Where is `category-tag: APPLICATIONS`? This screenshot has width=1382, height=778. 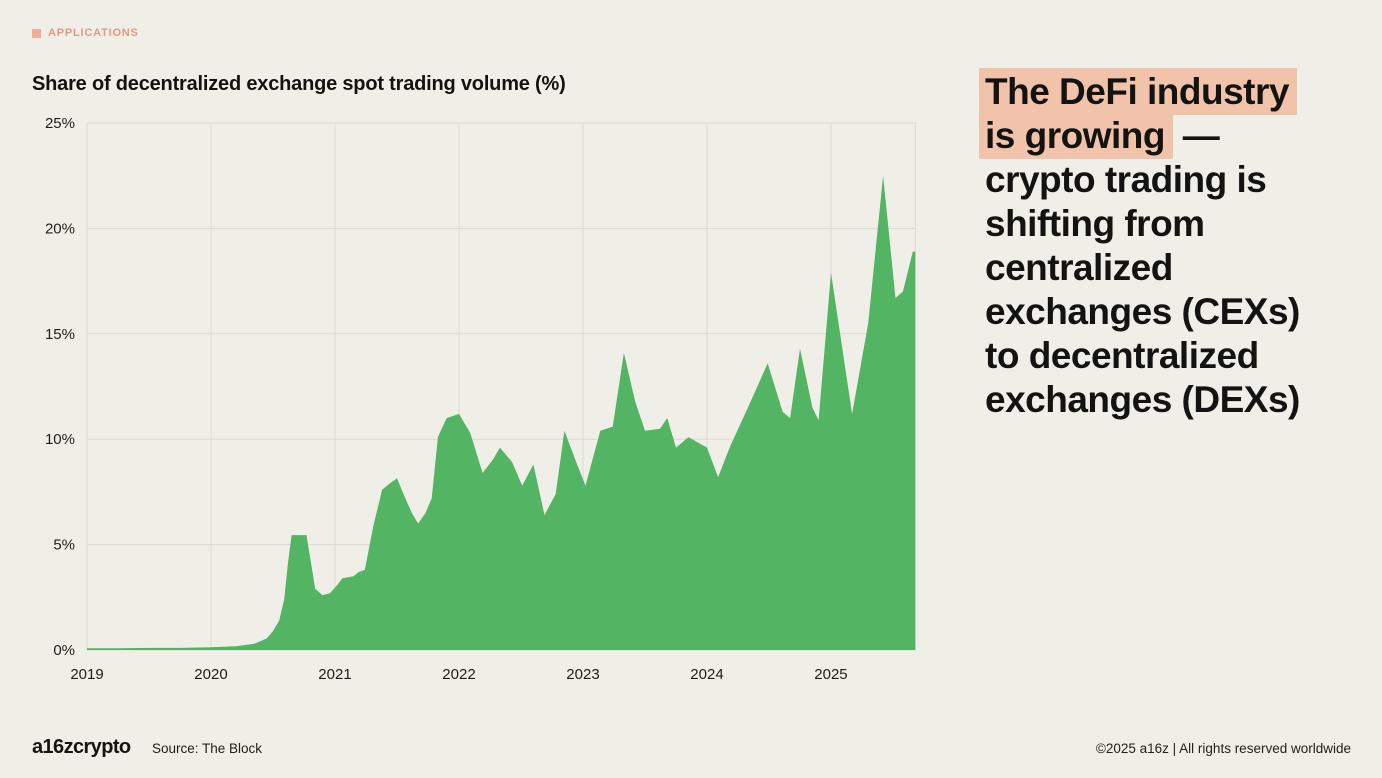
category-tag: APPLICATIONS is located at coordinates (85, 33).